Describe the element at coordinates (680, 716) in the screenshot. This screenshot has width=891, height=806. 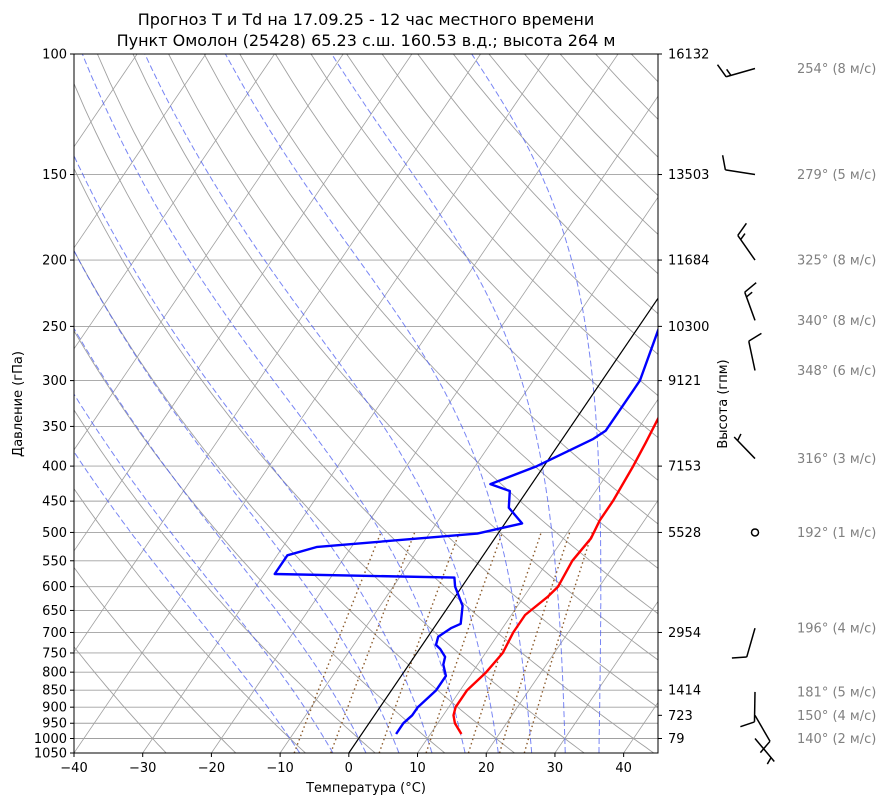
I see `height-tick-label: 723` at that location.